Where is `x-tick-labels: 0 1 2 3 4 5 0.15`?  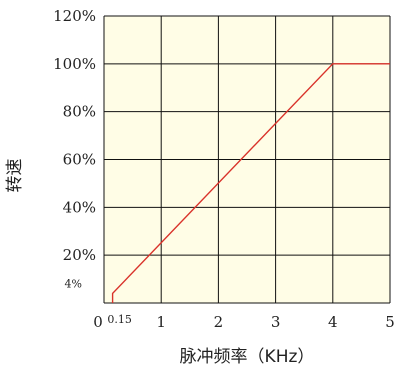 x-tick-labels: 0 1 2 3 4 5 0.15 is located at coordinates (244, 322).